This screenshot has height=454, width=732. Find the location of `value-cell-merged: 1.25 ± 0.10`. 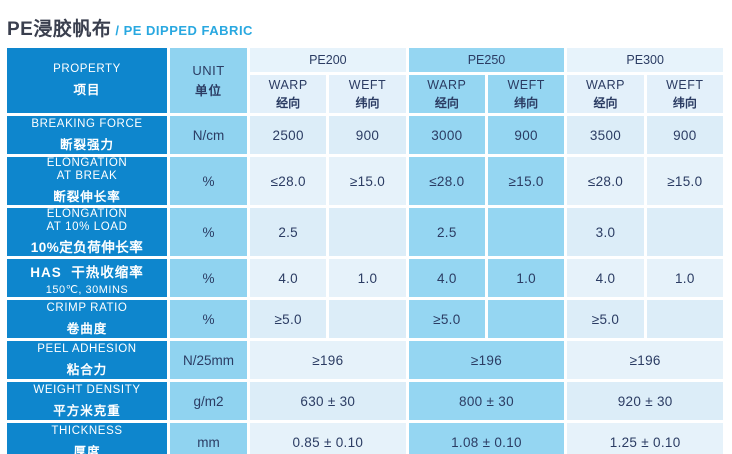

value-cell-merged: 1.25 ± 0.10 is located at coordinates (645, 438).